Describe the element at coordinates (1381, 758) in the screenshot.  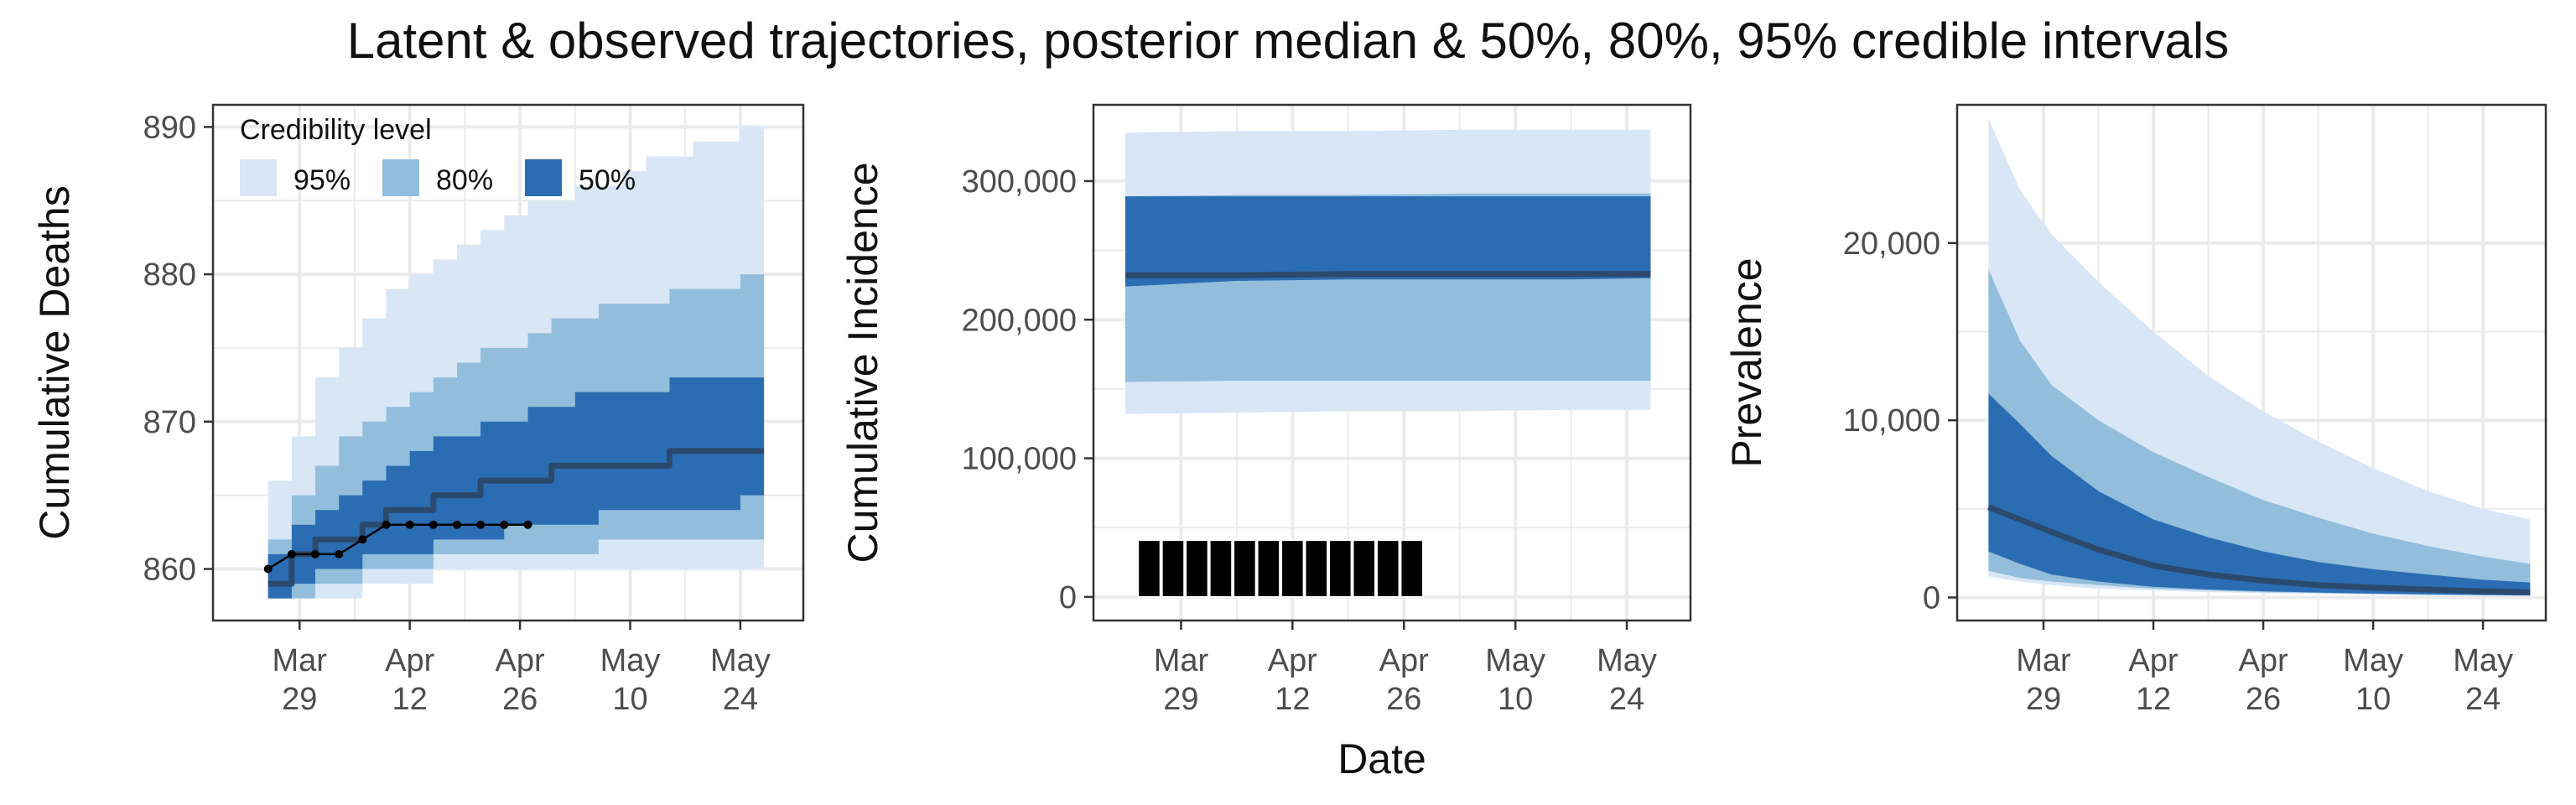
I see `x-axis-label: Date` at that location.